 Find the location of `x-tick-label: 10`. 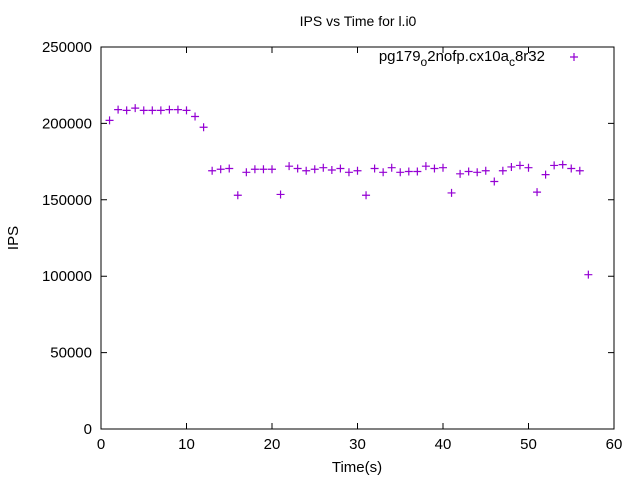

x-tick-label: 10 is located at coordinates (186, 444).